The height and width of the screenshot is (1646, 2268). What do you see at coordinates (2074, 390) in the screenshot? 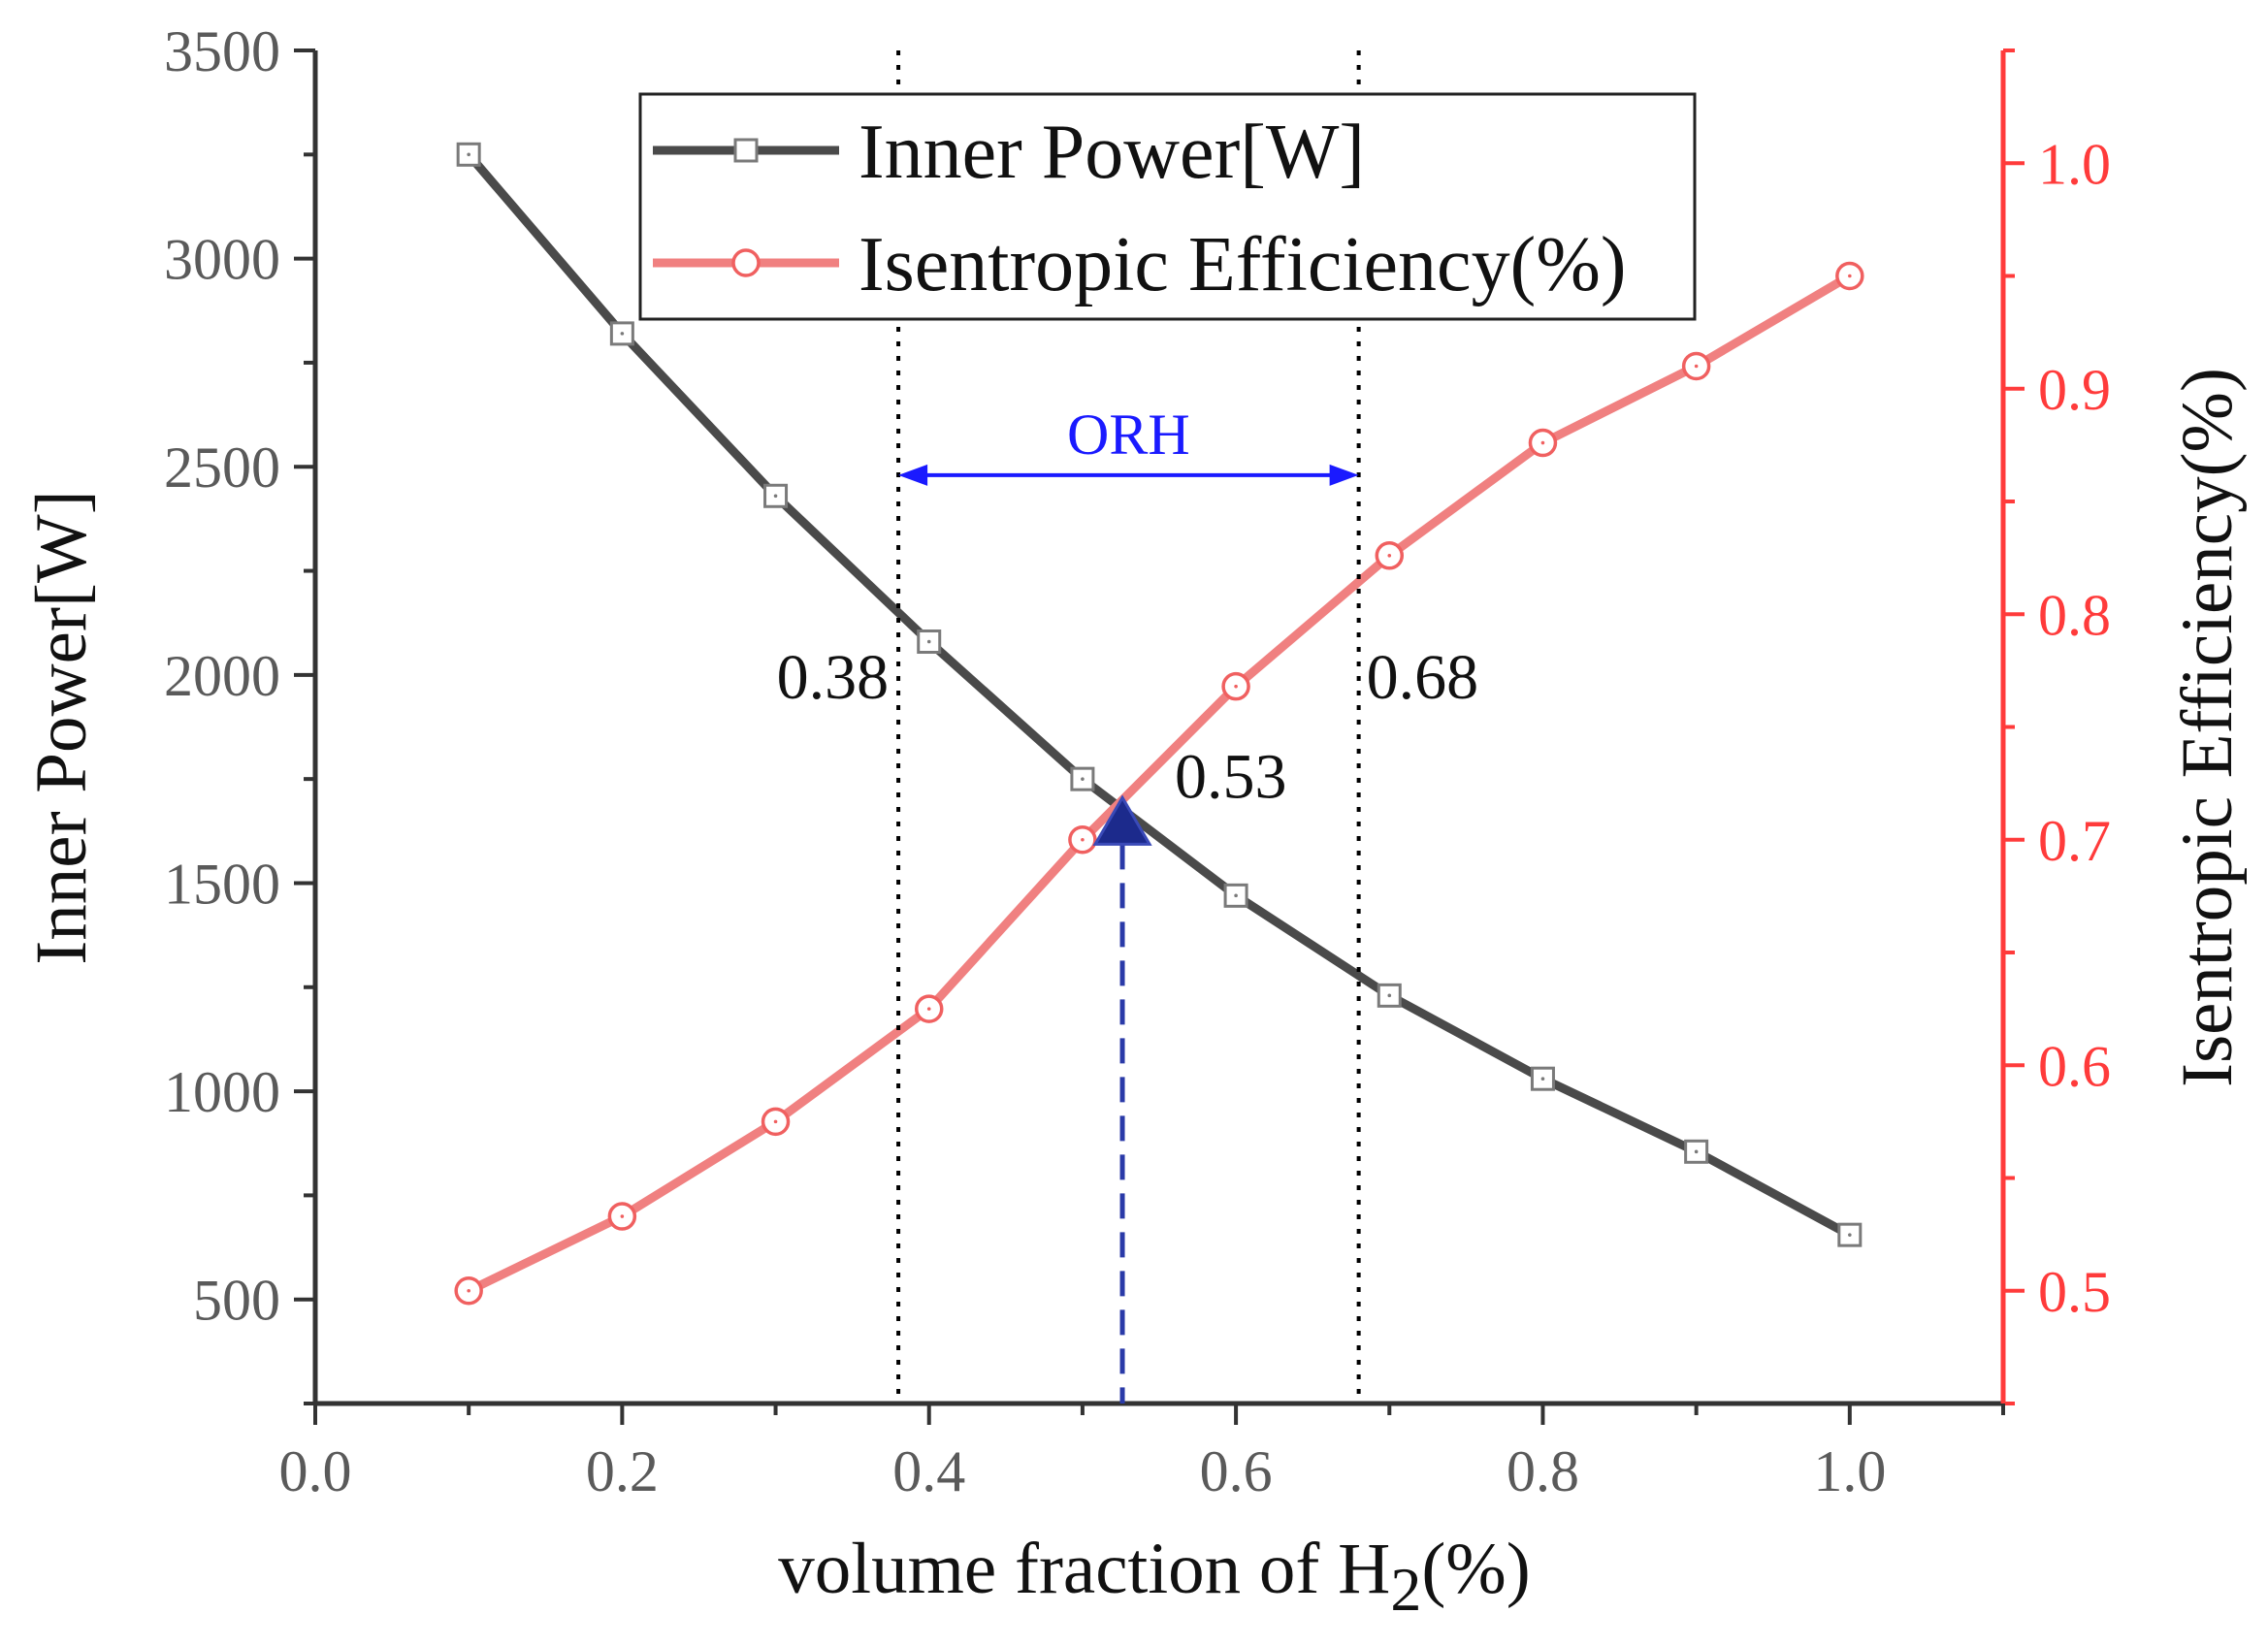
I see `y-right-tick-label: 0.9` at bounding box center [2074, 390].